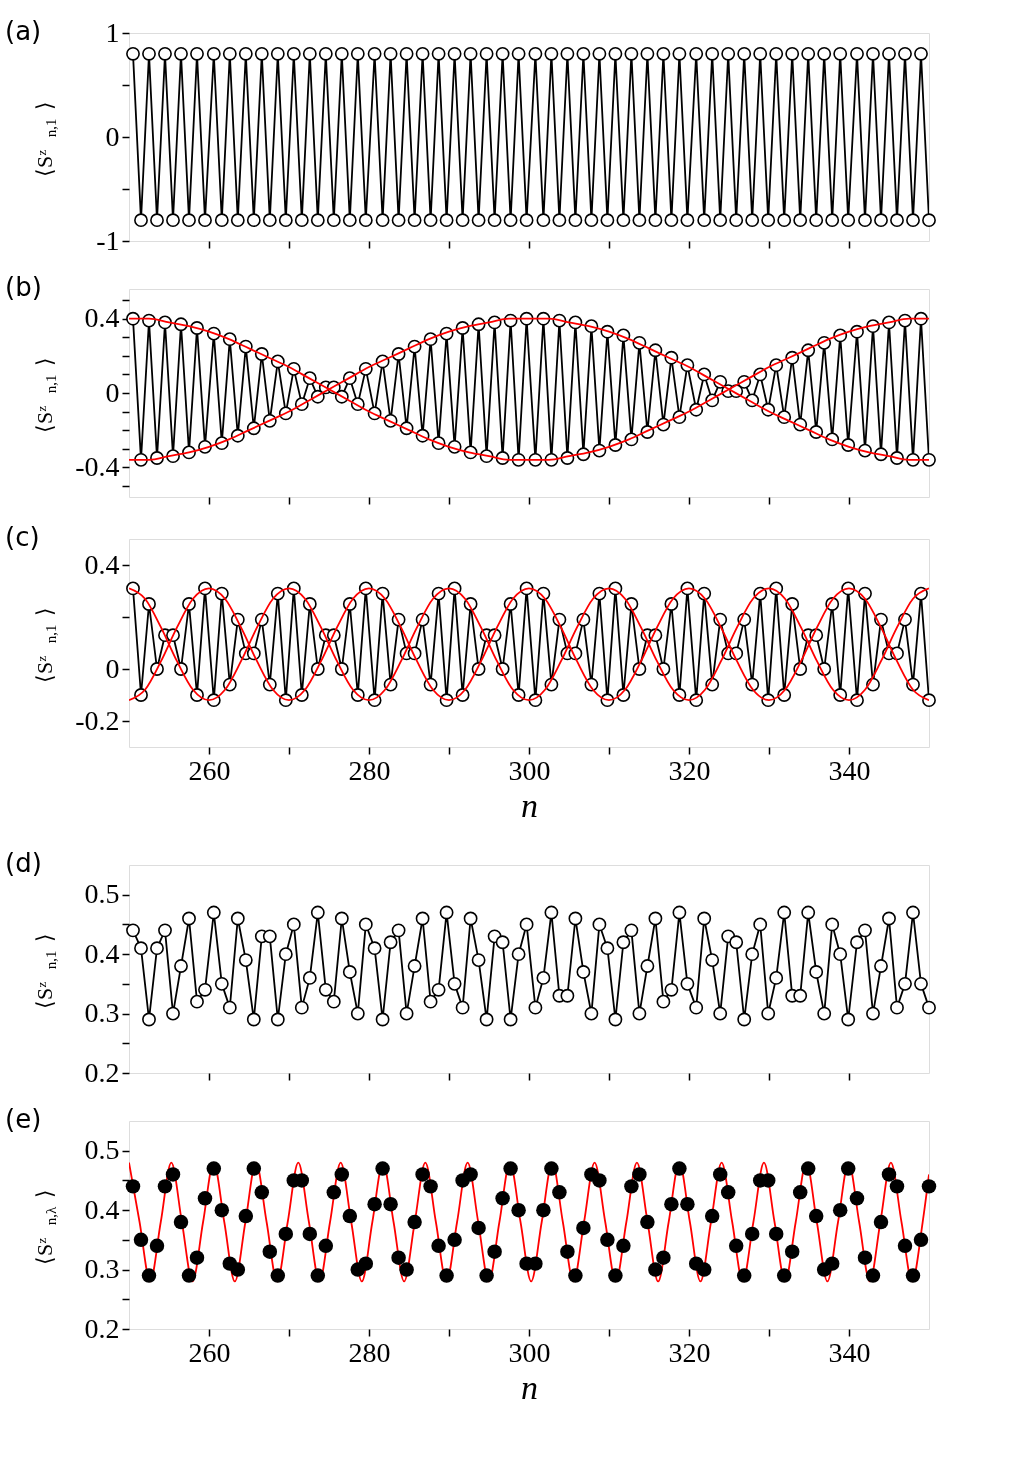  I want to click on chart-title: (a), so click(23, 31).